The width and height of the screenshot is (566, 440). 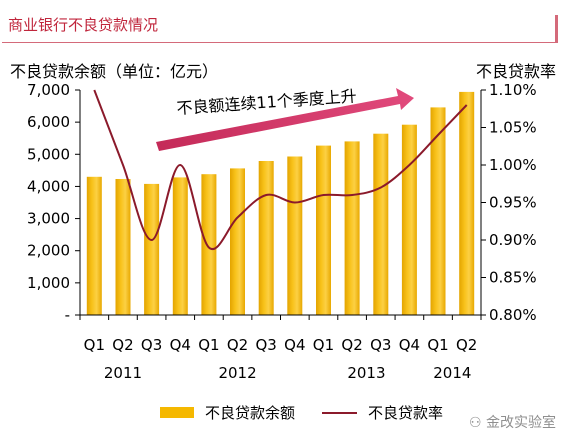 I want to click on legend-label-line: 不良贷款率, so click(x=405, y=413).